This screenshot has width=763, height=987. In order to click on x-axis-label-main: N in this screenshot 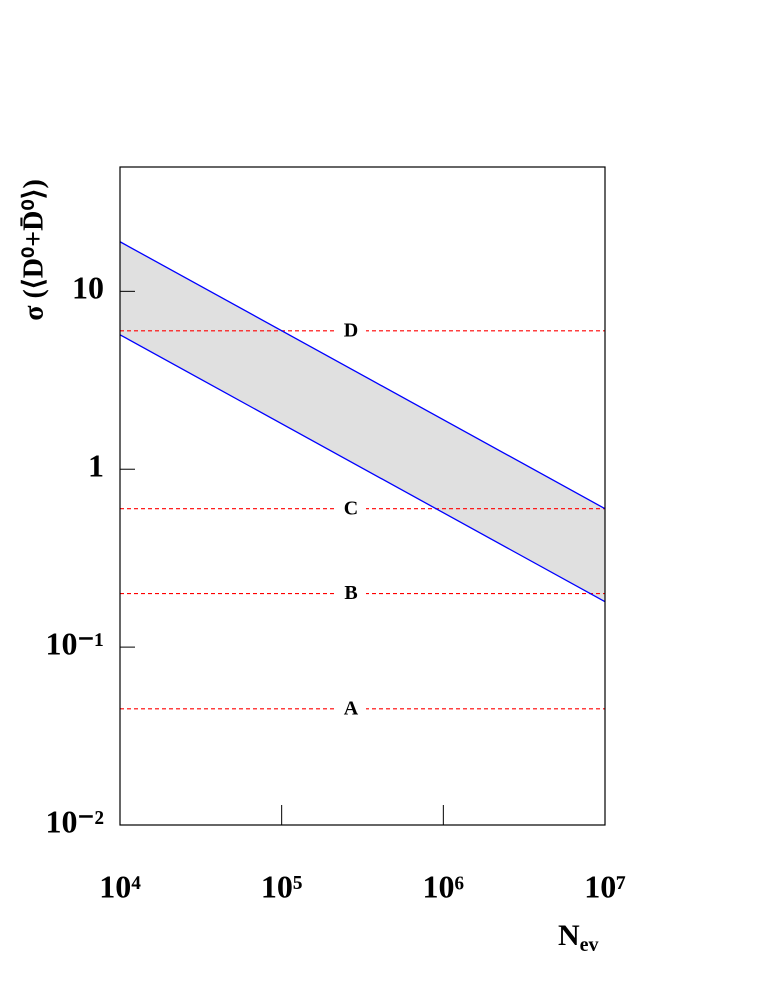, I will do `click(569, 935)`.